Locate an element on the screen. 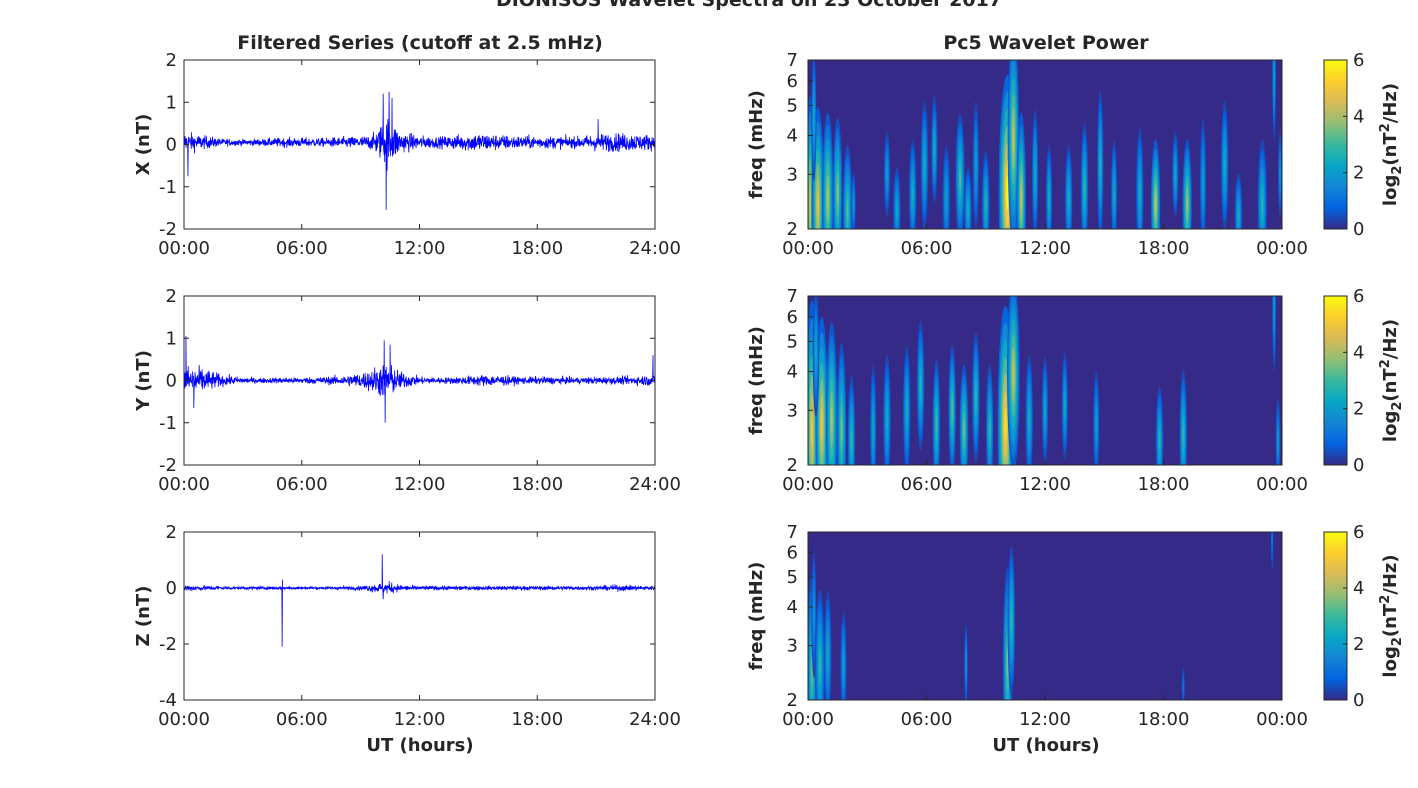 This screenshot has width=1418, height=788. colorbar-tick-label: 4 is located at coordinates (1358, 588).